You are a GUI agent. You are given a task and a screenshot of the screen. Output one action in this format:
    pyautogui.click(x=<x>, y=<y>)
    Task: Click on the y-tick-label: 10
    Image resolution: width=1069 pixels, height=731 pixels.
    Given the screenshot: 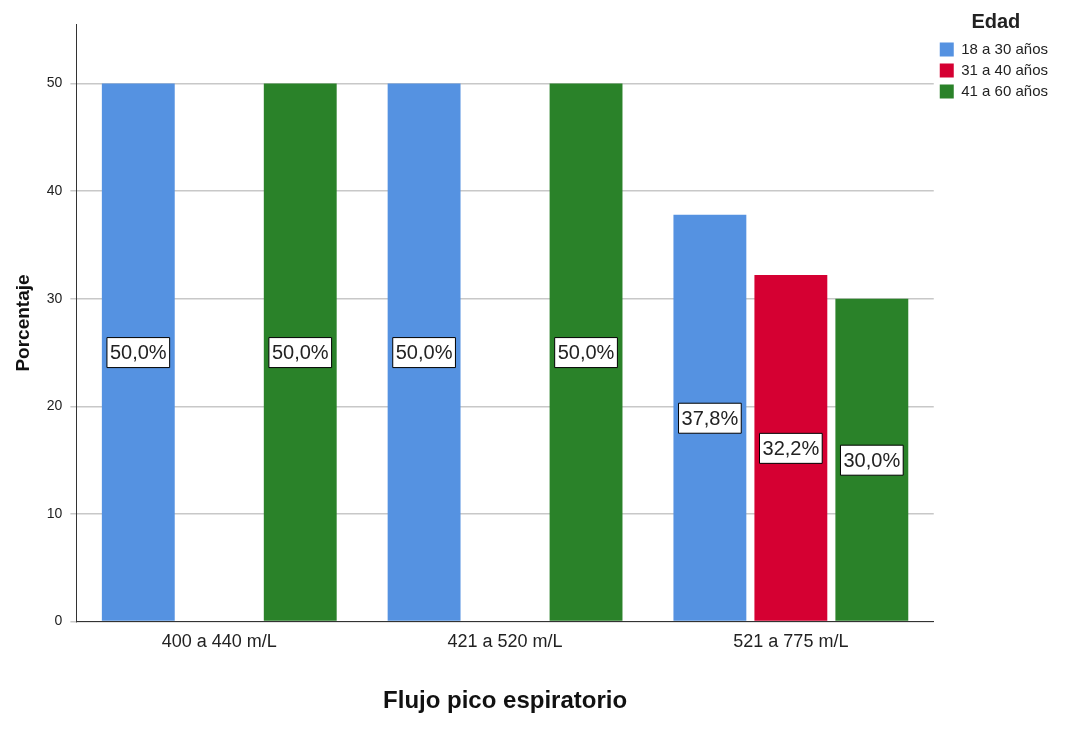 What is the action you would take?
    pyautogui.click(x=54, y=512)
    